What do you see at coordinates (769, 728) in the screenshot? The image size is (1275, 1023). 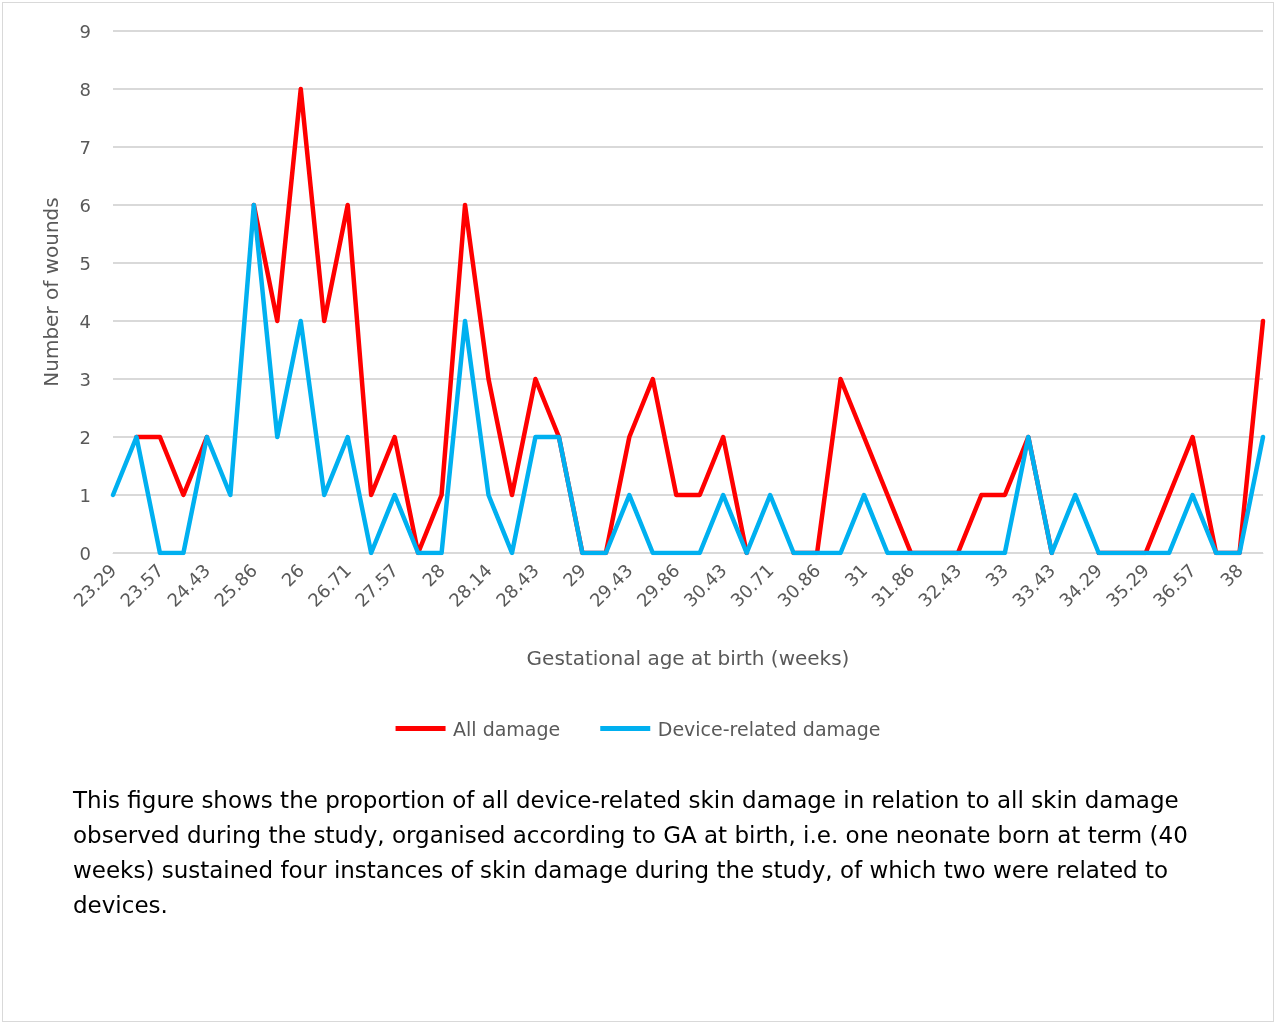 I see `legend-label: Device-related damage` at bounding box center [769, 728].